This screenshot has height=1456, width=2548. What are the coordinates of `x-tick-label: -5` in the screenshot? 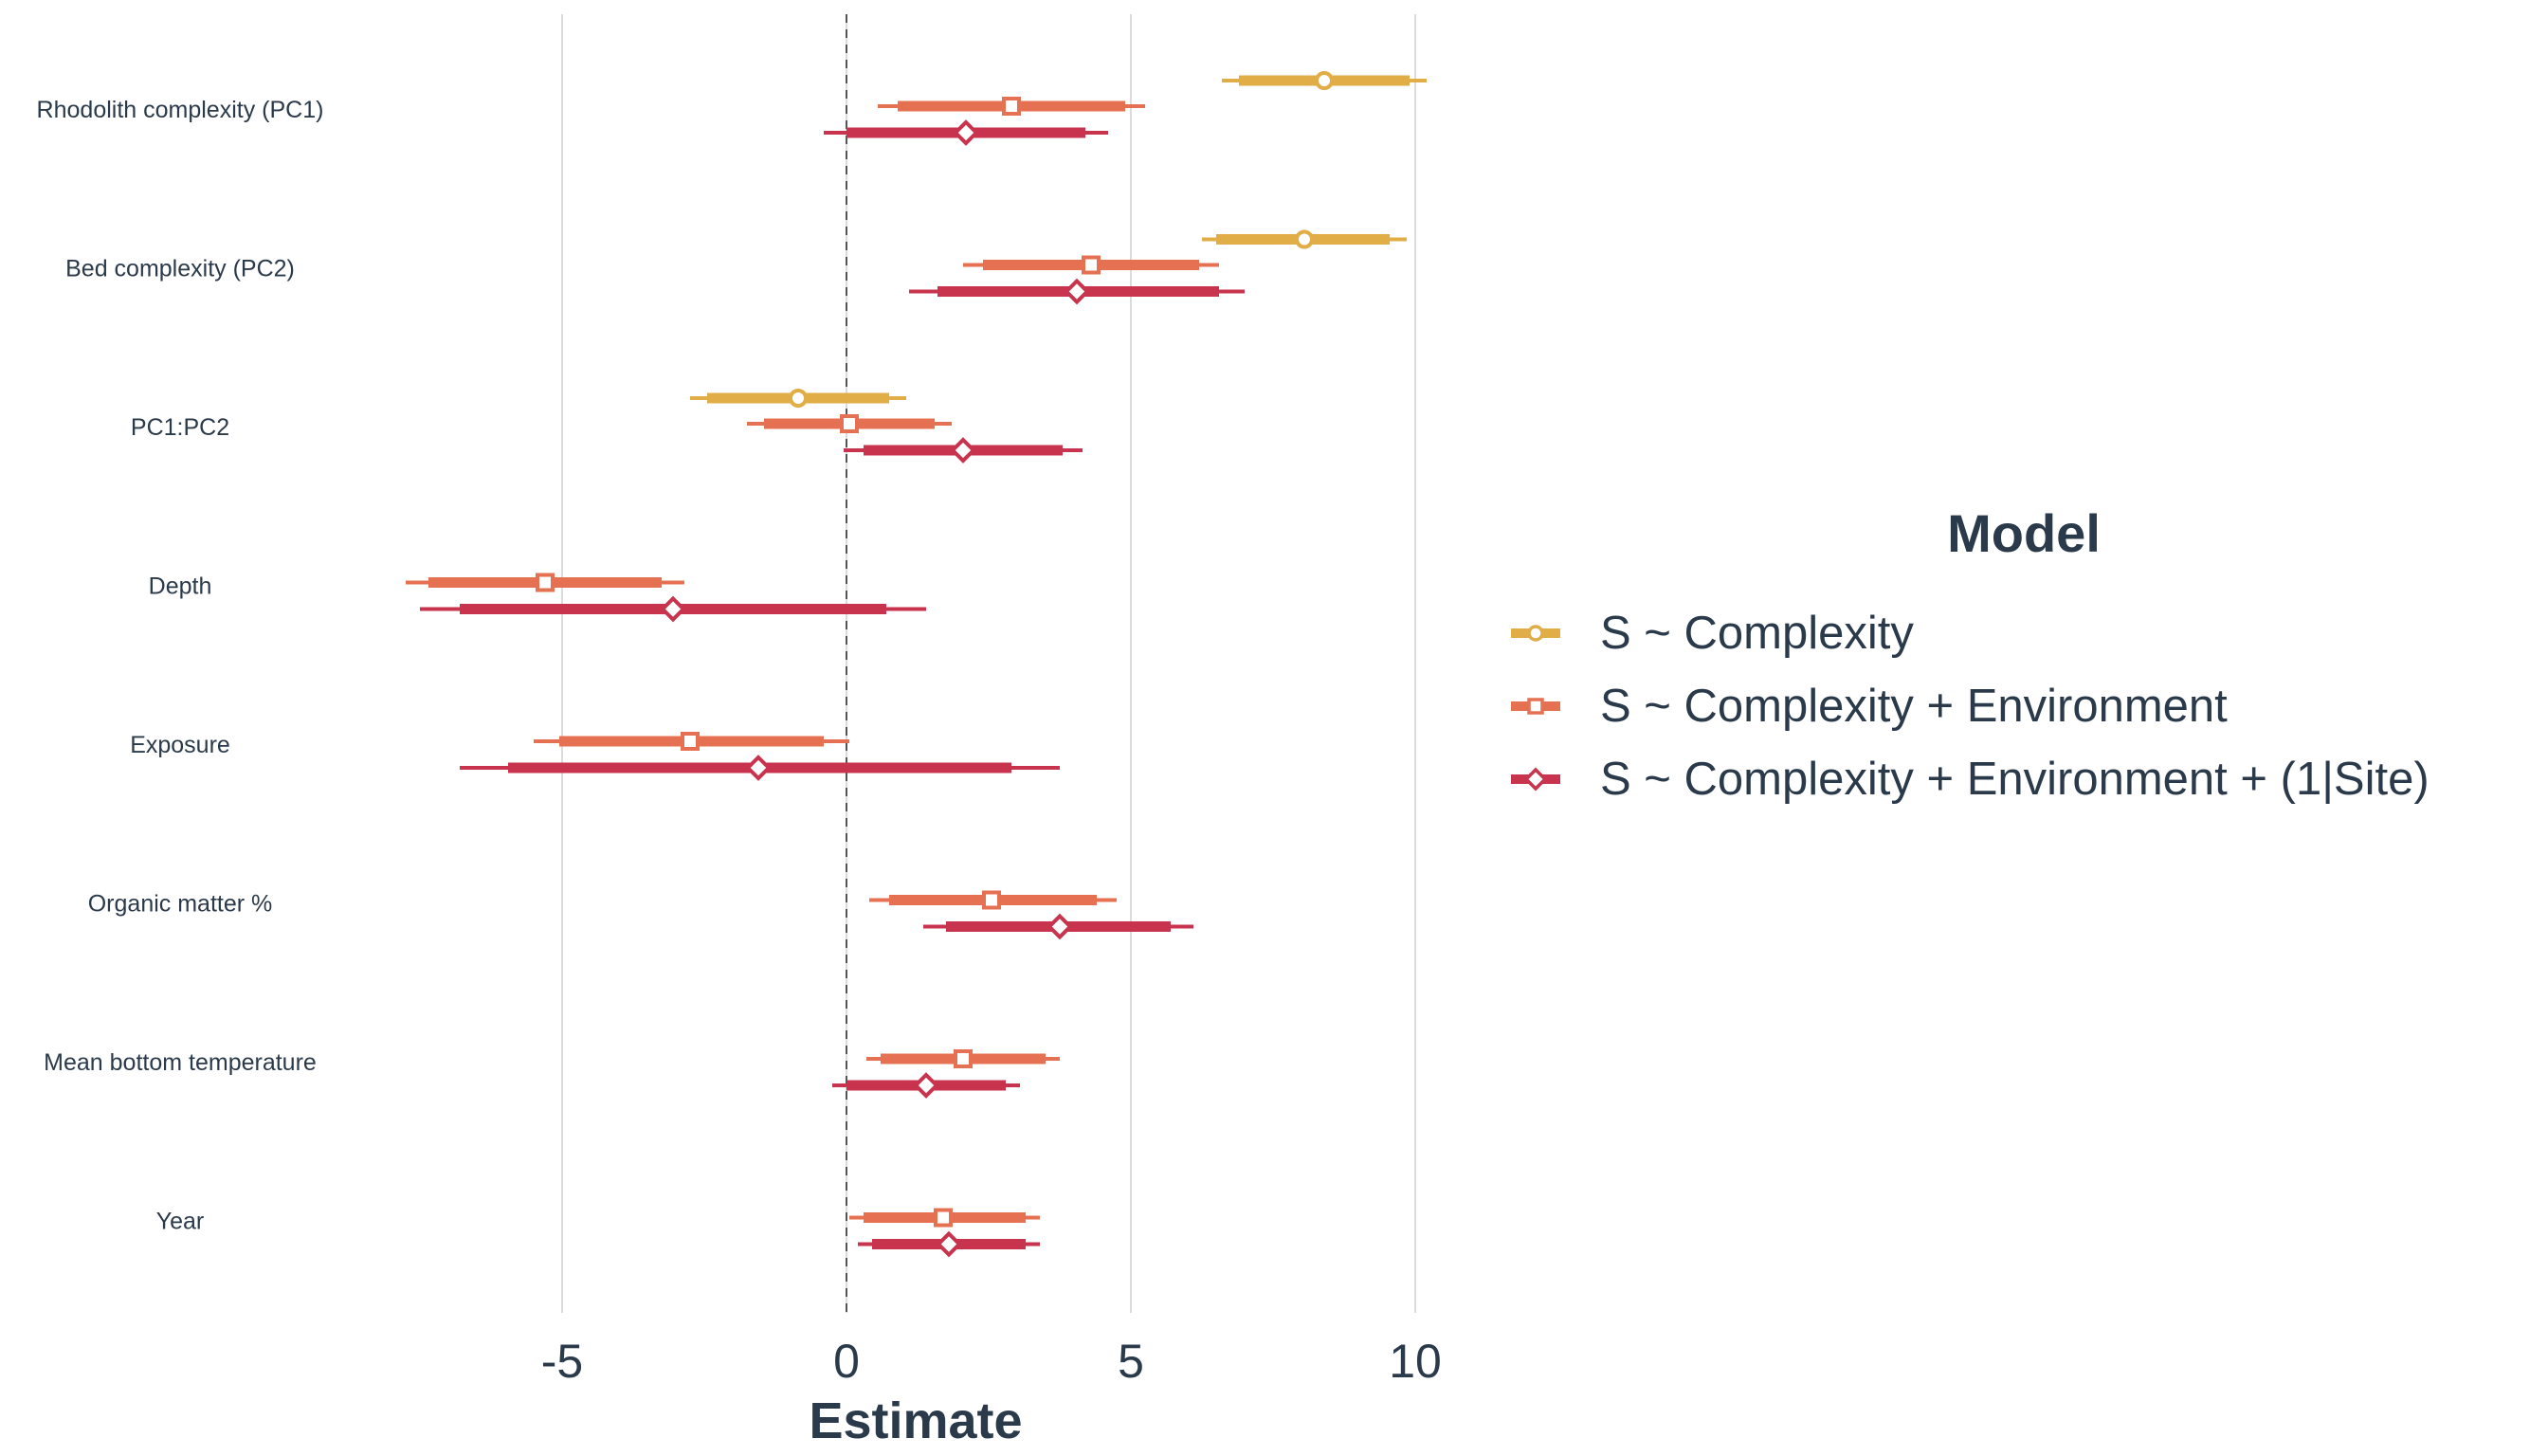 It's located at (562, 1361).